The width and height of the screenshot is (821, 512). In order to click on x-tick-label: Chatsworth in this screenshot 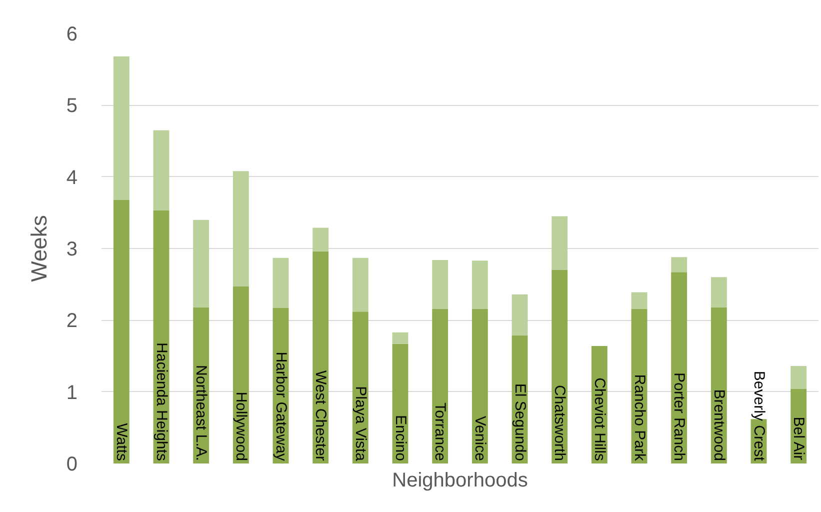, I will do `click(559, 423)`.